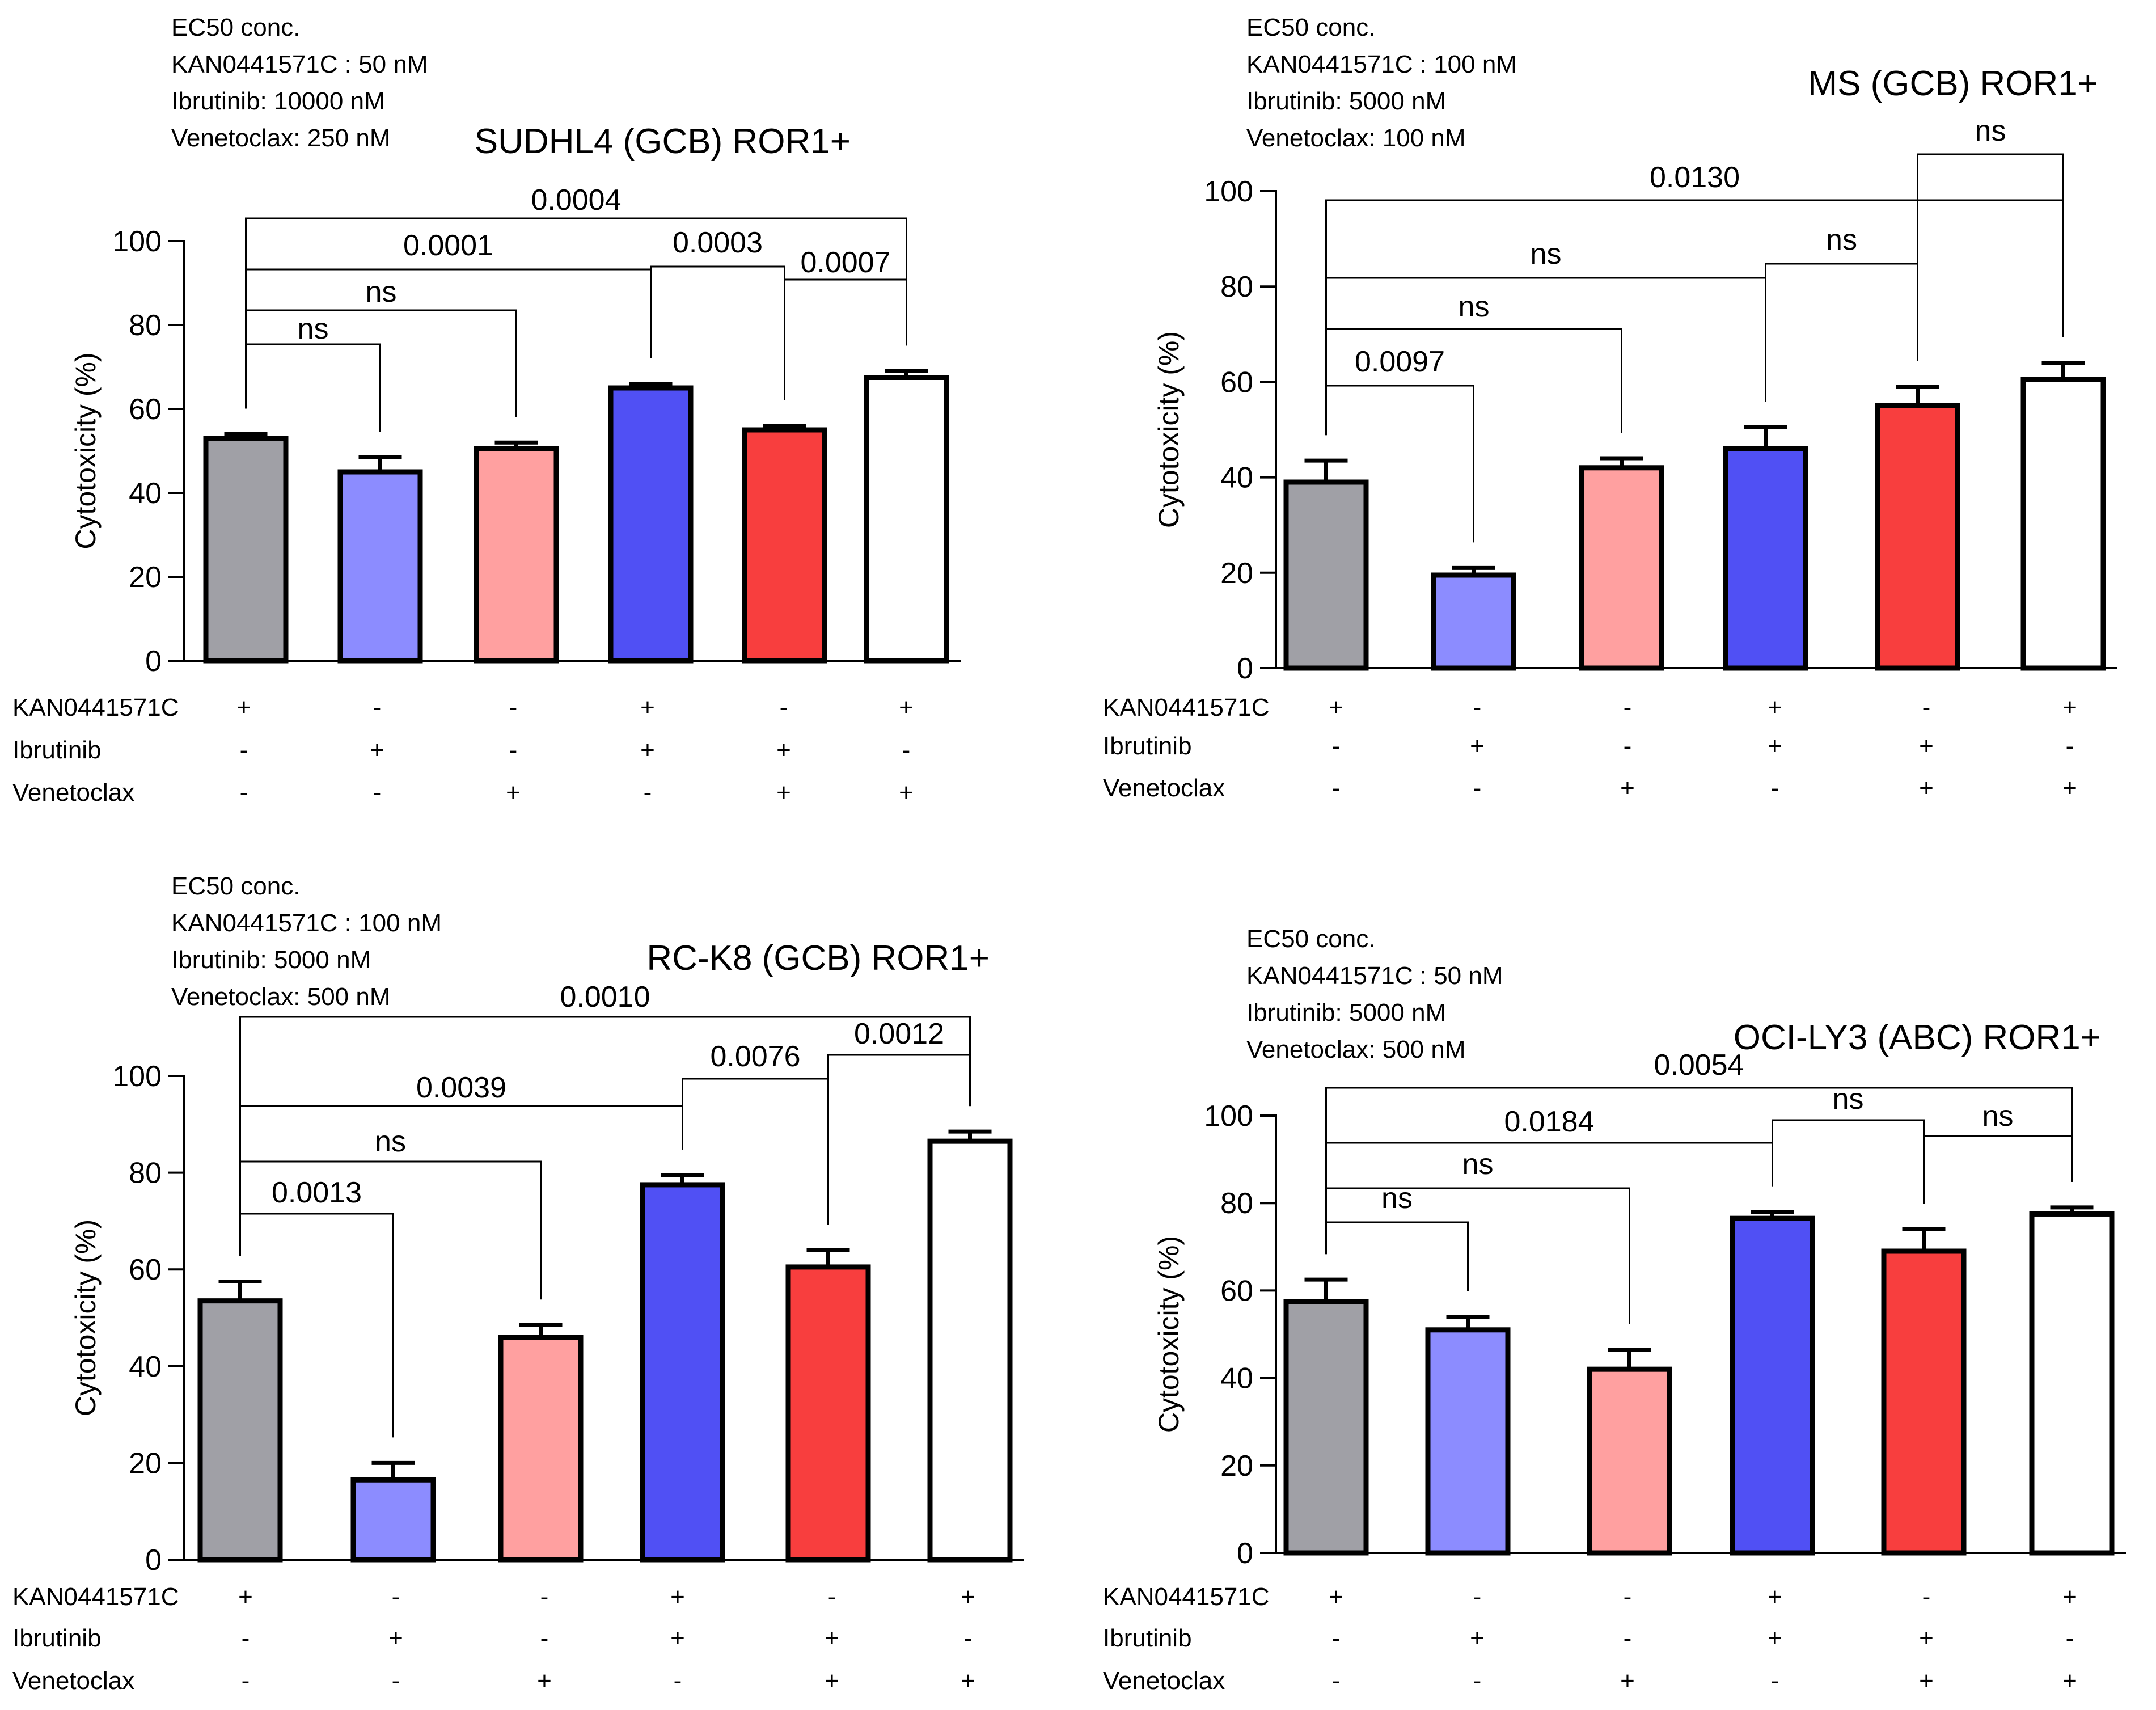 Image resolution: width=2156 pixels, height=1710 pixels. What do you see at coordinates (461, 1087) in the screenshot?
I see `p-value-label: 0.0039` at bounding box center [461, 1087].